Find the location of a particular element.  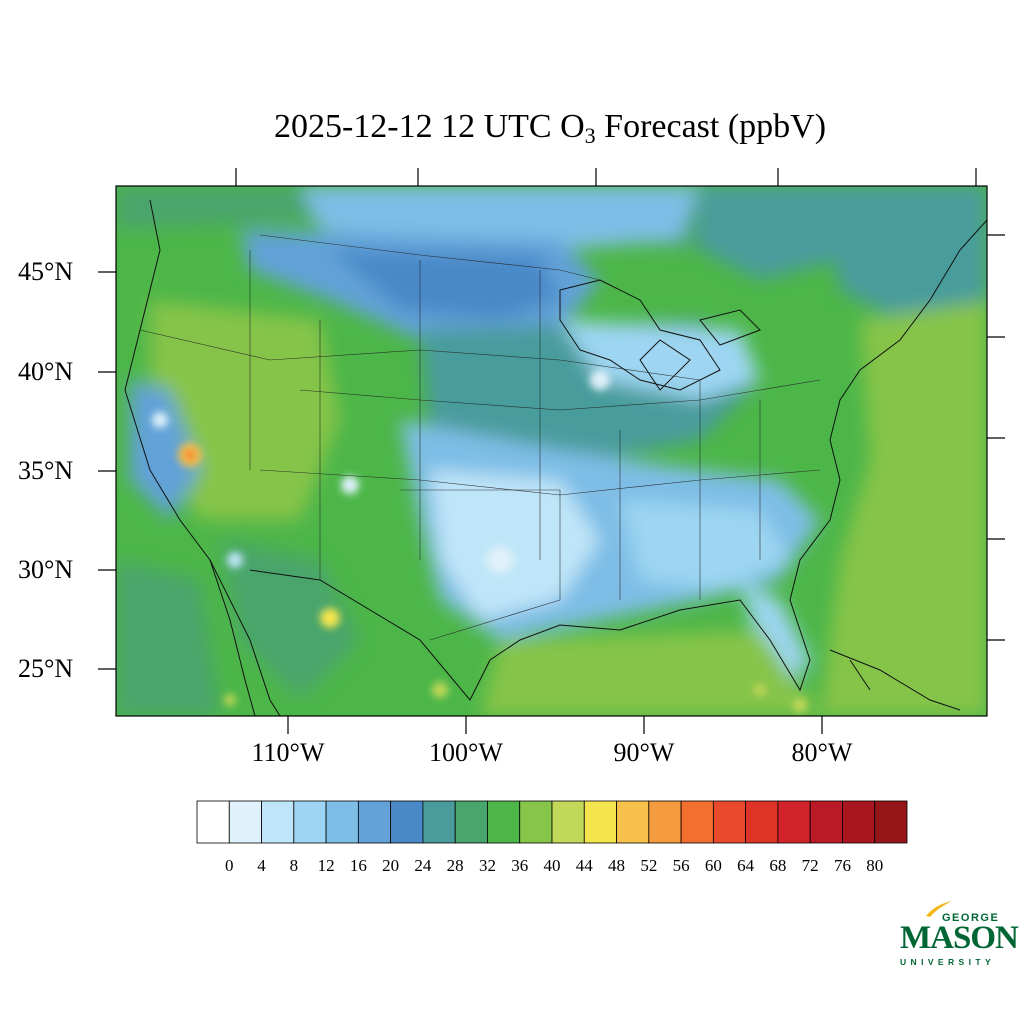

colorbar-label: 28 is located at coordinates (455, 865).